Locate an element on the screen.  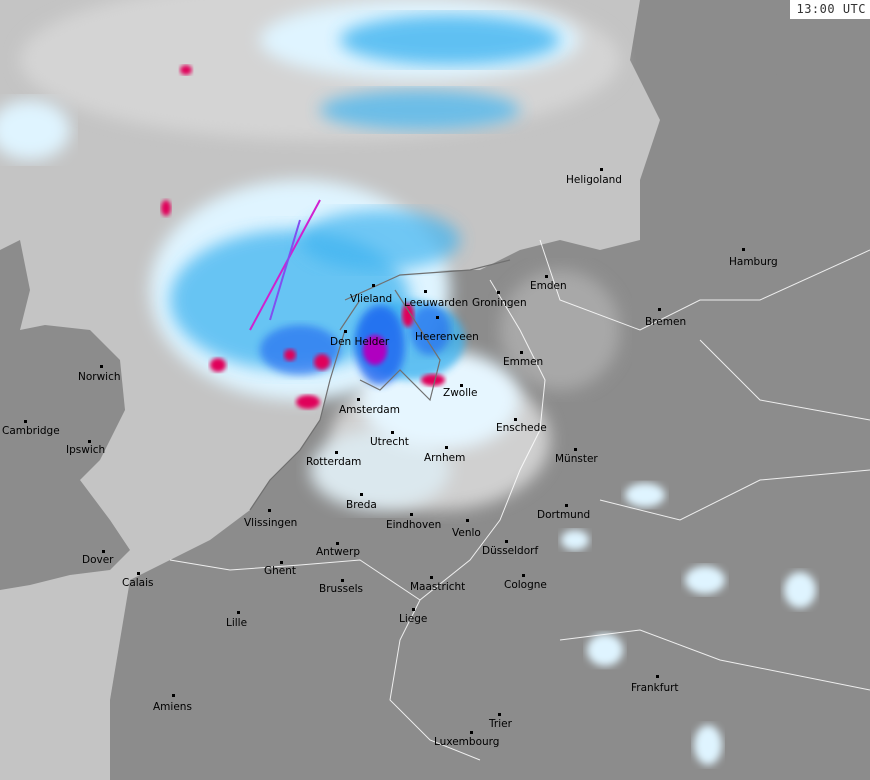
city-label: Leeuwarden is located at coordinates (436, 303).